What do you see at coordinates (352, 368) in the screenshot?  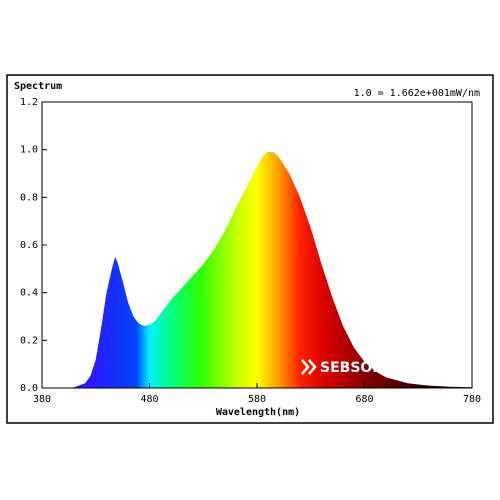 I see `watermark: SEBSON` at bounding box center [352, 368].